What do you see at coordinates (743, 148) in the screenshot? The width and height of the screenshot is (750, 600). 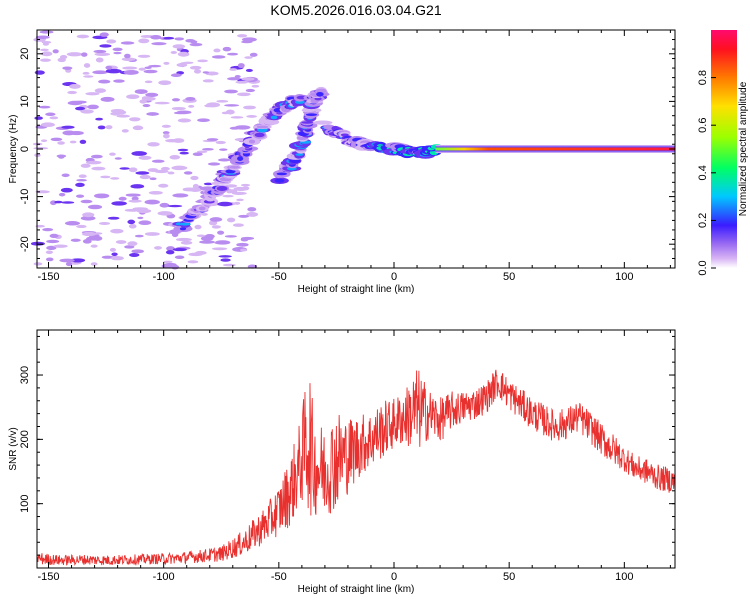 I see `colorbar-label: Normalized spectral amplitude` at bounding box center [743, 148].